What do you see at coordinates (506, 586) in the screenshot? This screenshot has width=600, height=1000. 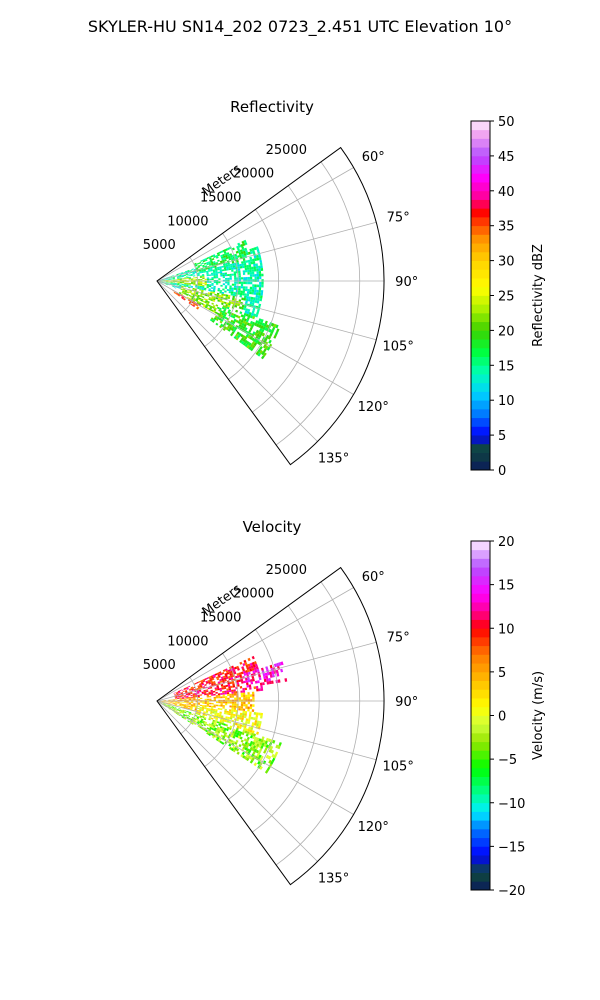 I see `colorbar-tick-label: 15` at bounding box center [506, 586].